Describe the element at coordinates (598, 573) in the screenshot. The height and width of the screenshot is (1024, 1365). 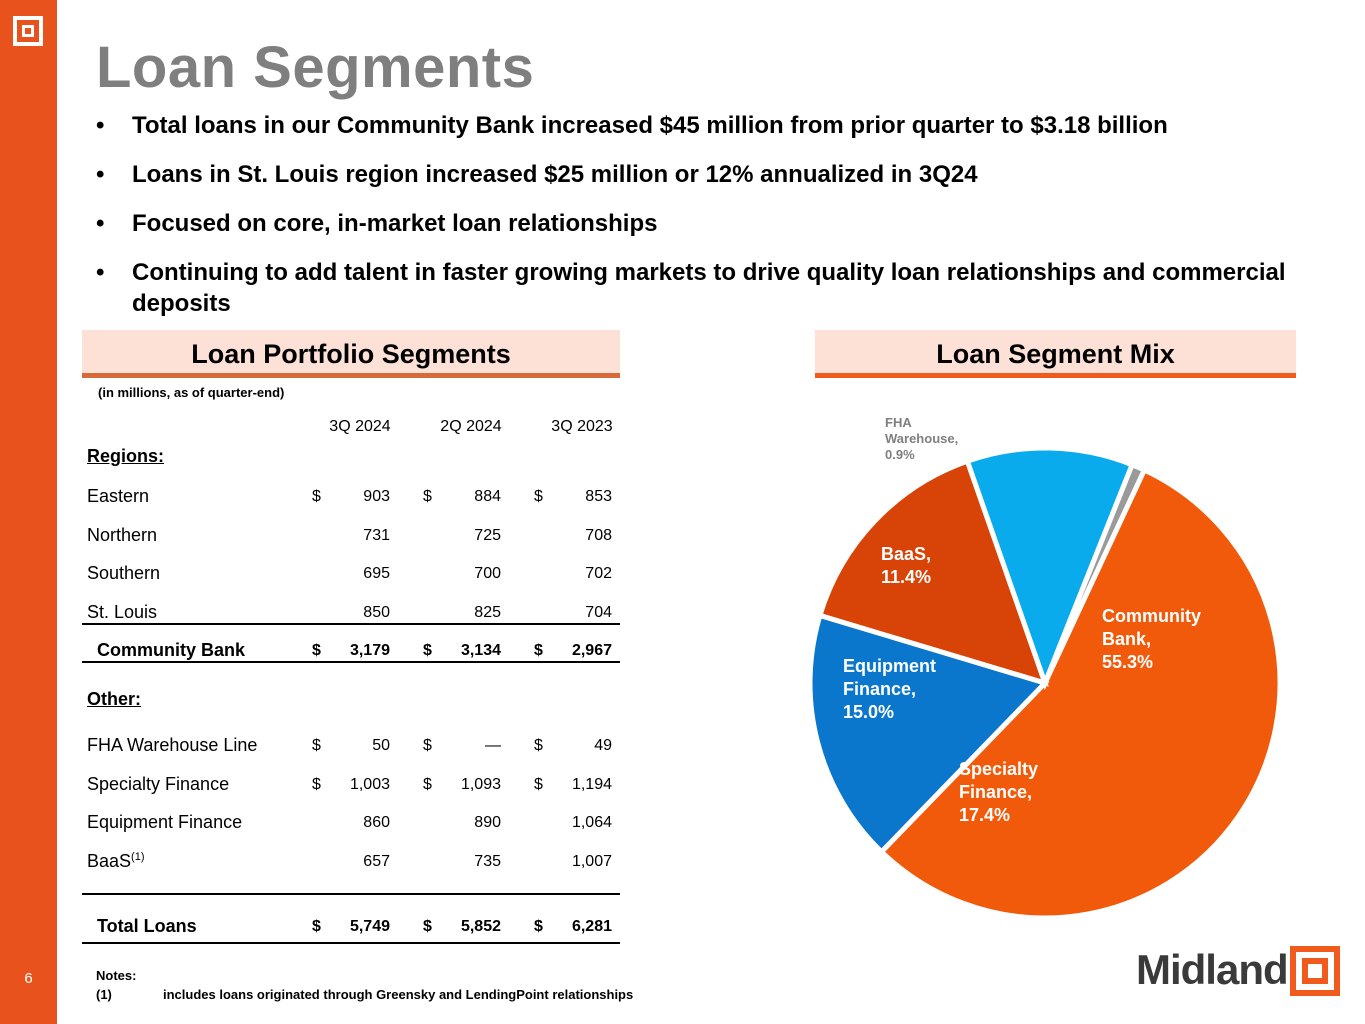
I see `cell-value: 702` at that location.